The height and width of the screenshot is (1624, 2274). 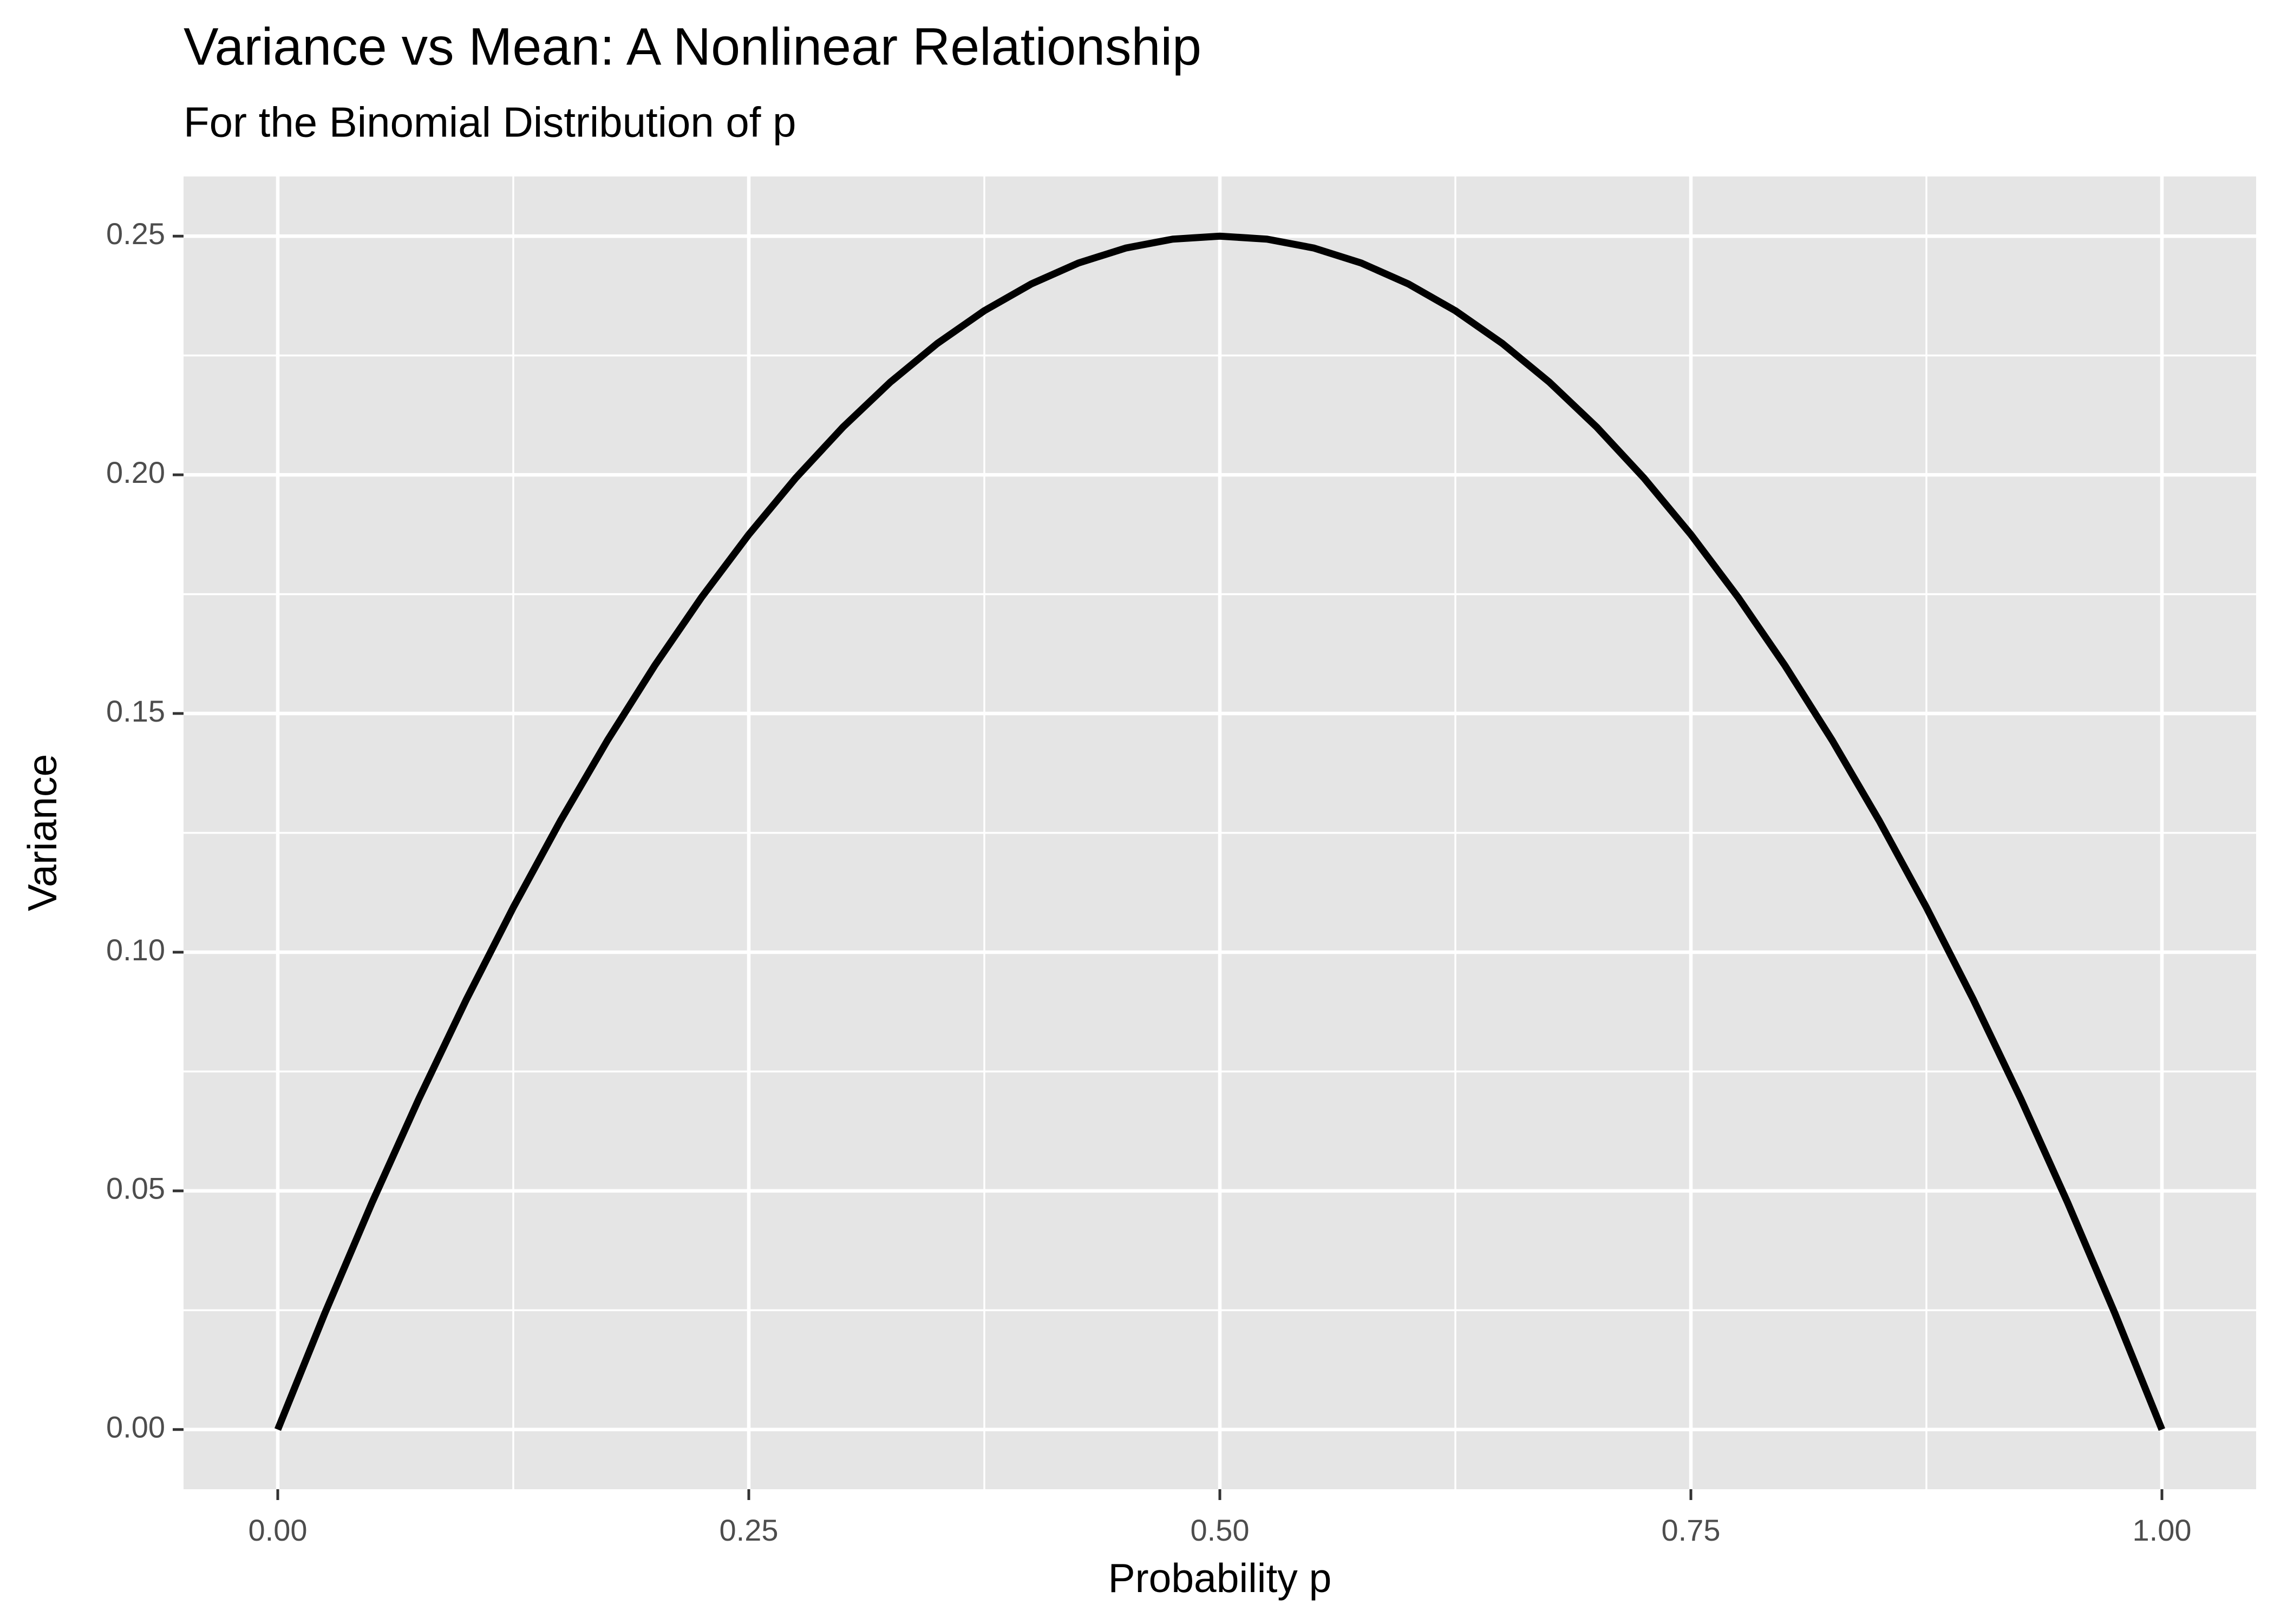 What do you see at coordinates (135, 1188) in the screenshot?
I see `y-tick-label: 0.05` at bounding box center [135, 1188].